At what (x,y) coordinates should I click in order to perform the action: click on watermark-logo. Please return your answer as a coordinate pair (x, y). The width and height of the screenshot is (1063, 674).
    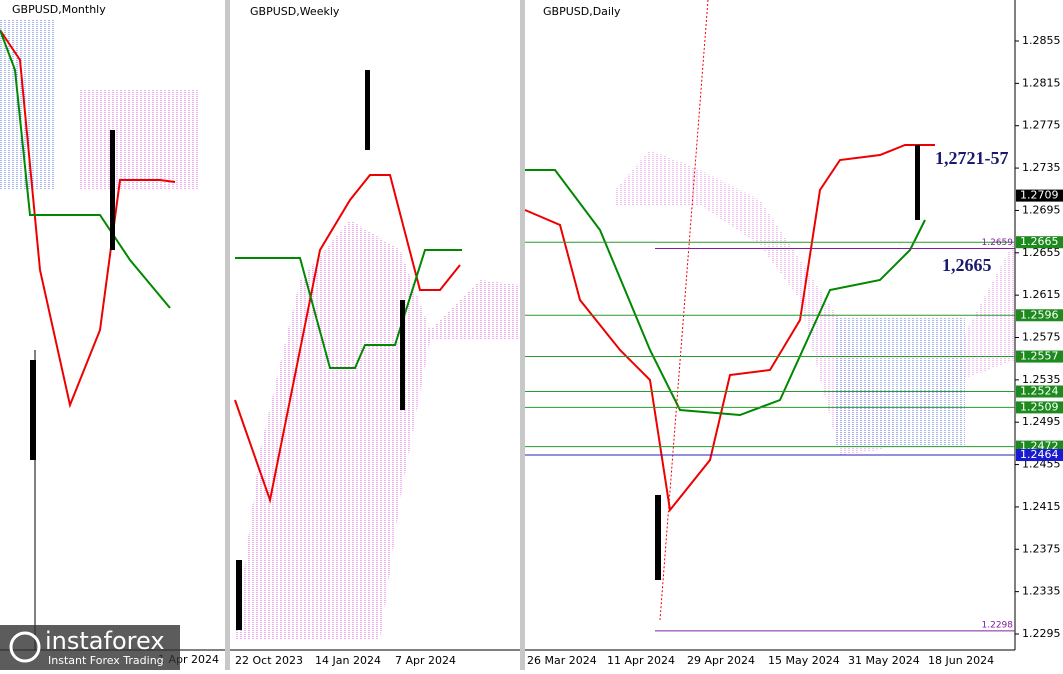
    Looking at the image, I should click on (25, 647).